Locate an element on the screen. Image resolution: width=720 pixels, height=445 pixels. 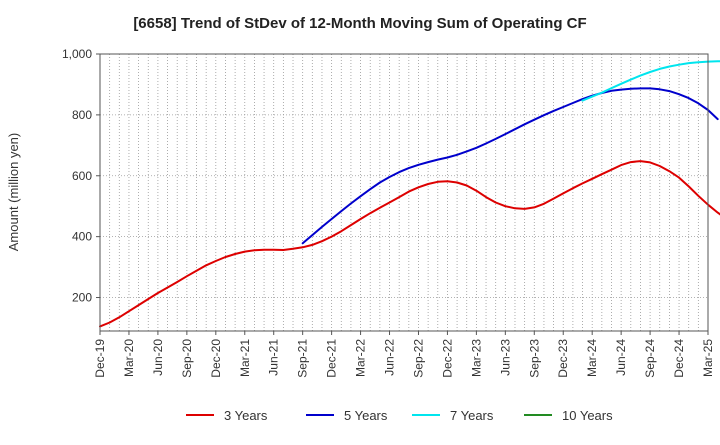
x-tick-label: Mar-23 is located at coordinates (476, 358).